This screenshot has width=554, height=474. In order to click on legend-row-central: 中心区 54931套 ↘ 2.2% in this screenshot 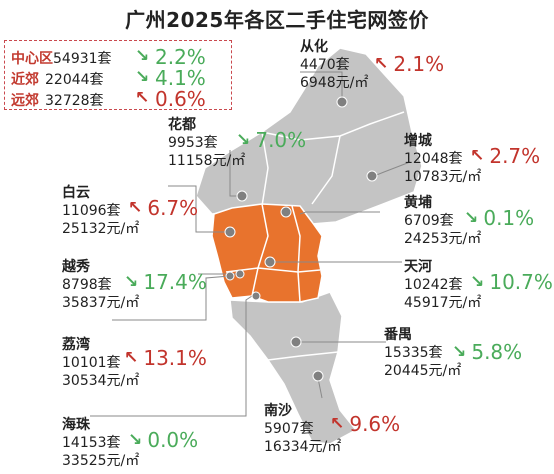, I will do `click(120, 57)`.